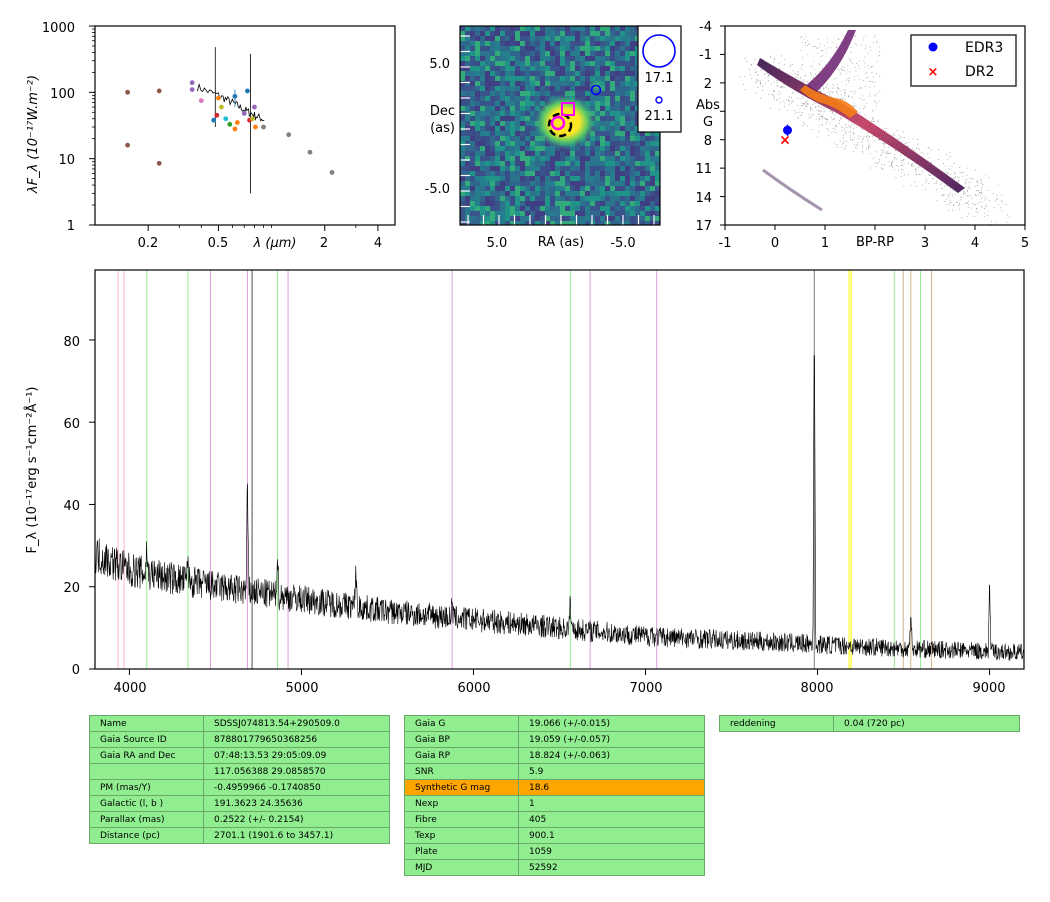 The width and height of the screenshot is (1050, 902). I want to click on legend-faint-marker, so click(659, 100).